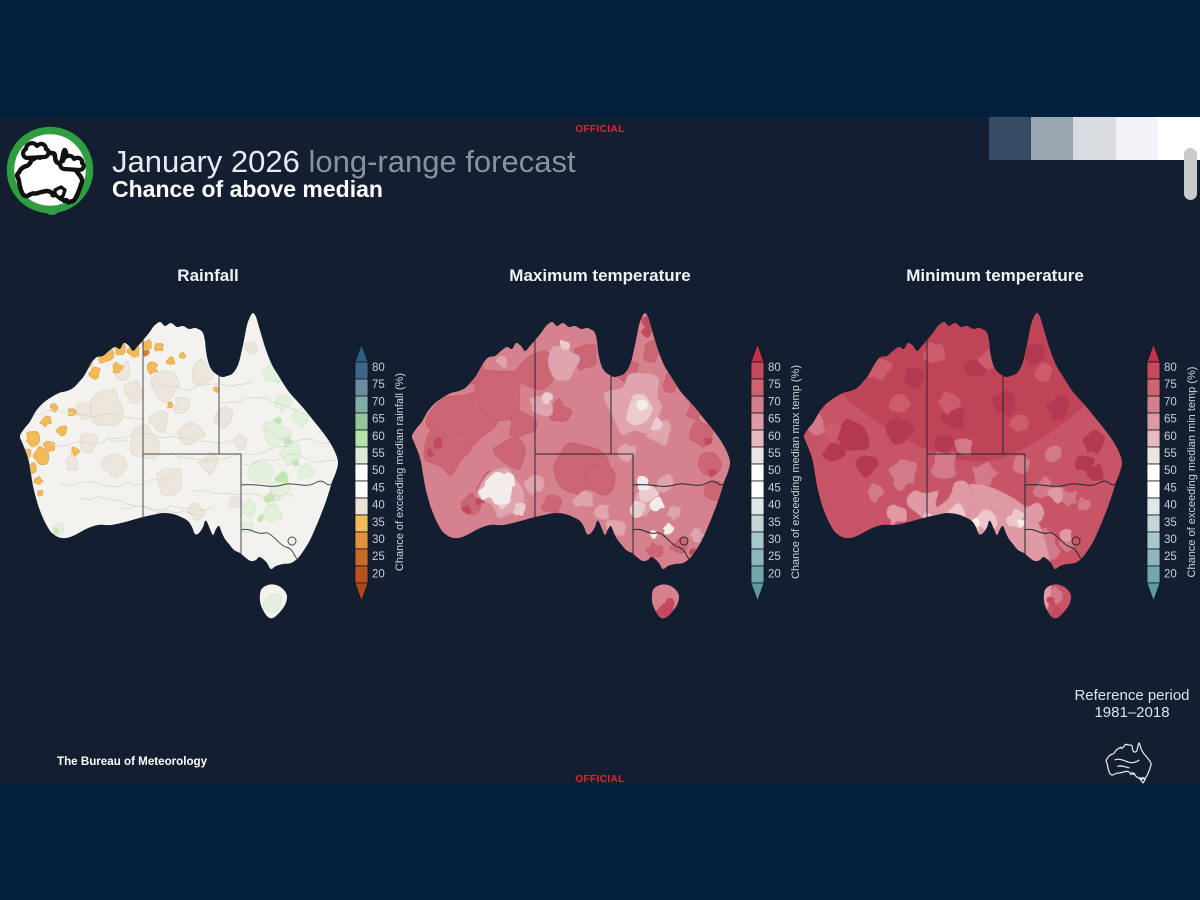 The image size is (1200, 900). Describe the element at coordinates (400, 472) in the screenshot. I see `svg-text:Chance of exceeding median rai: Chance of exceeding median rainfall (%)` at that location.